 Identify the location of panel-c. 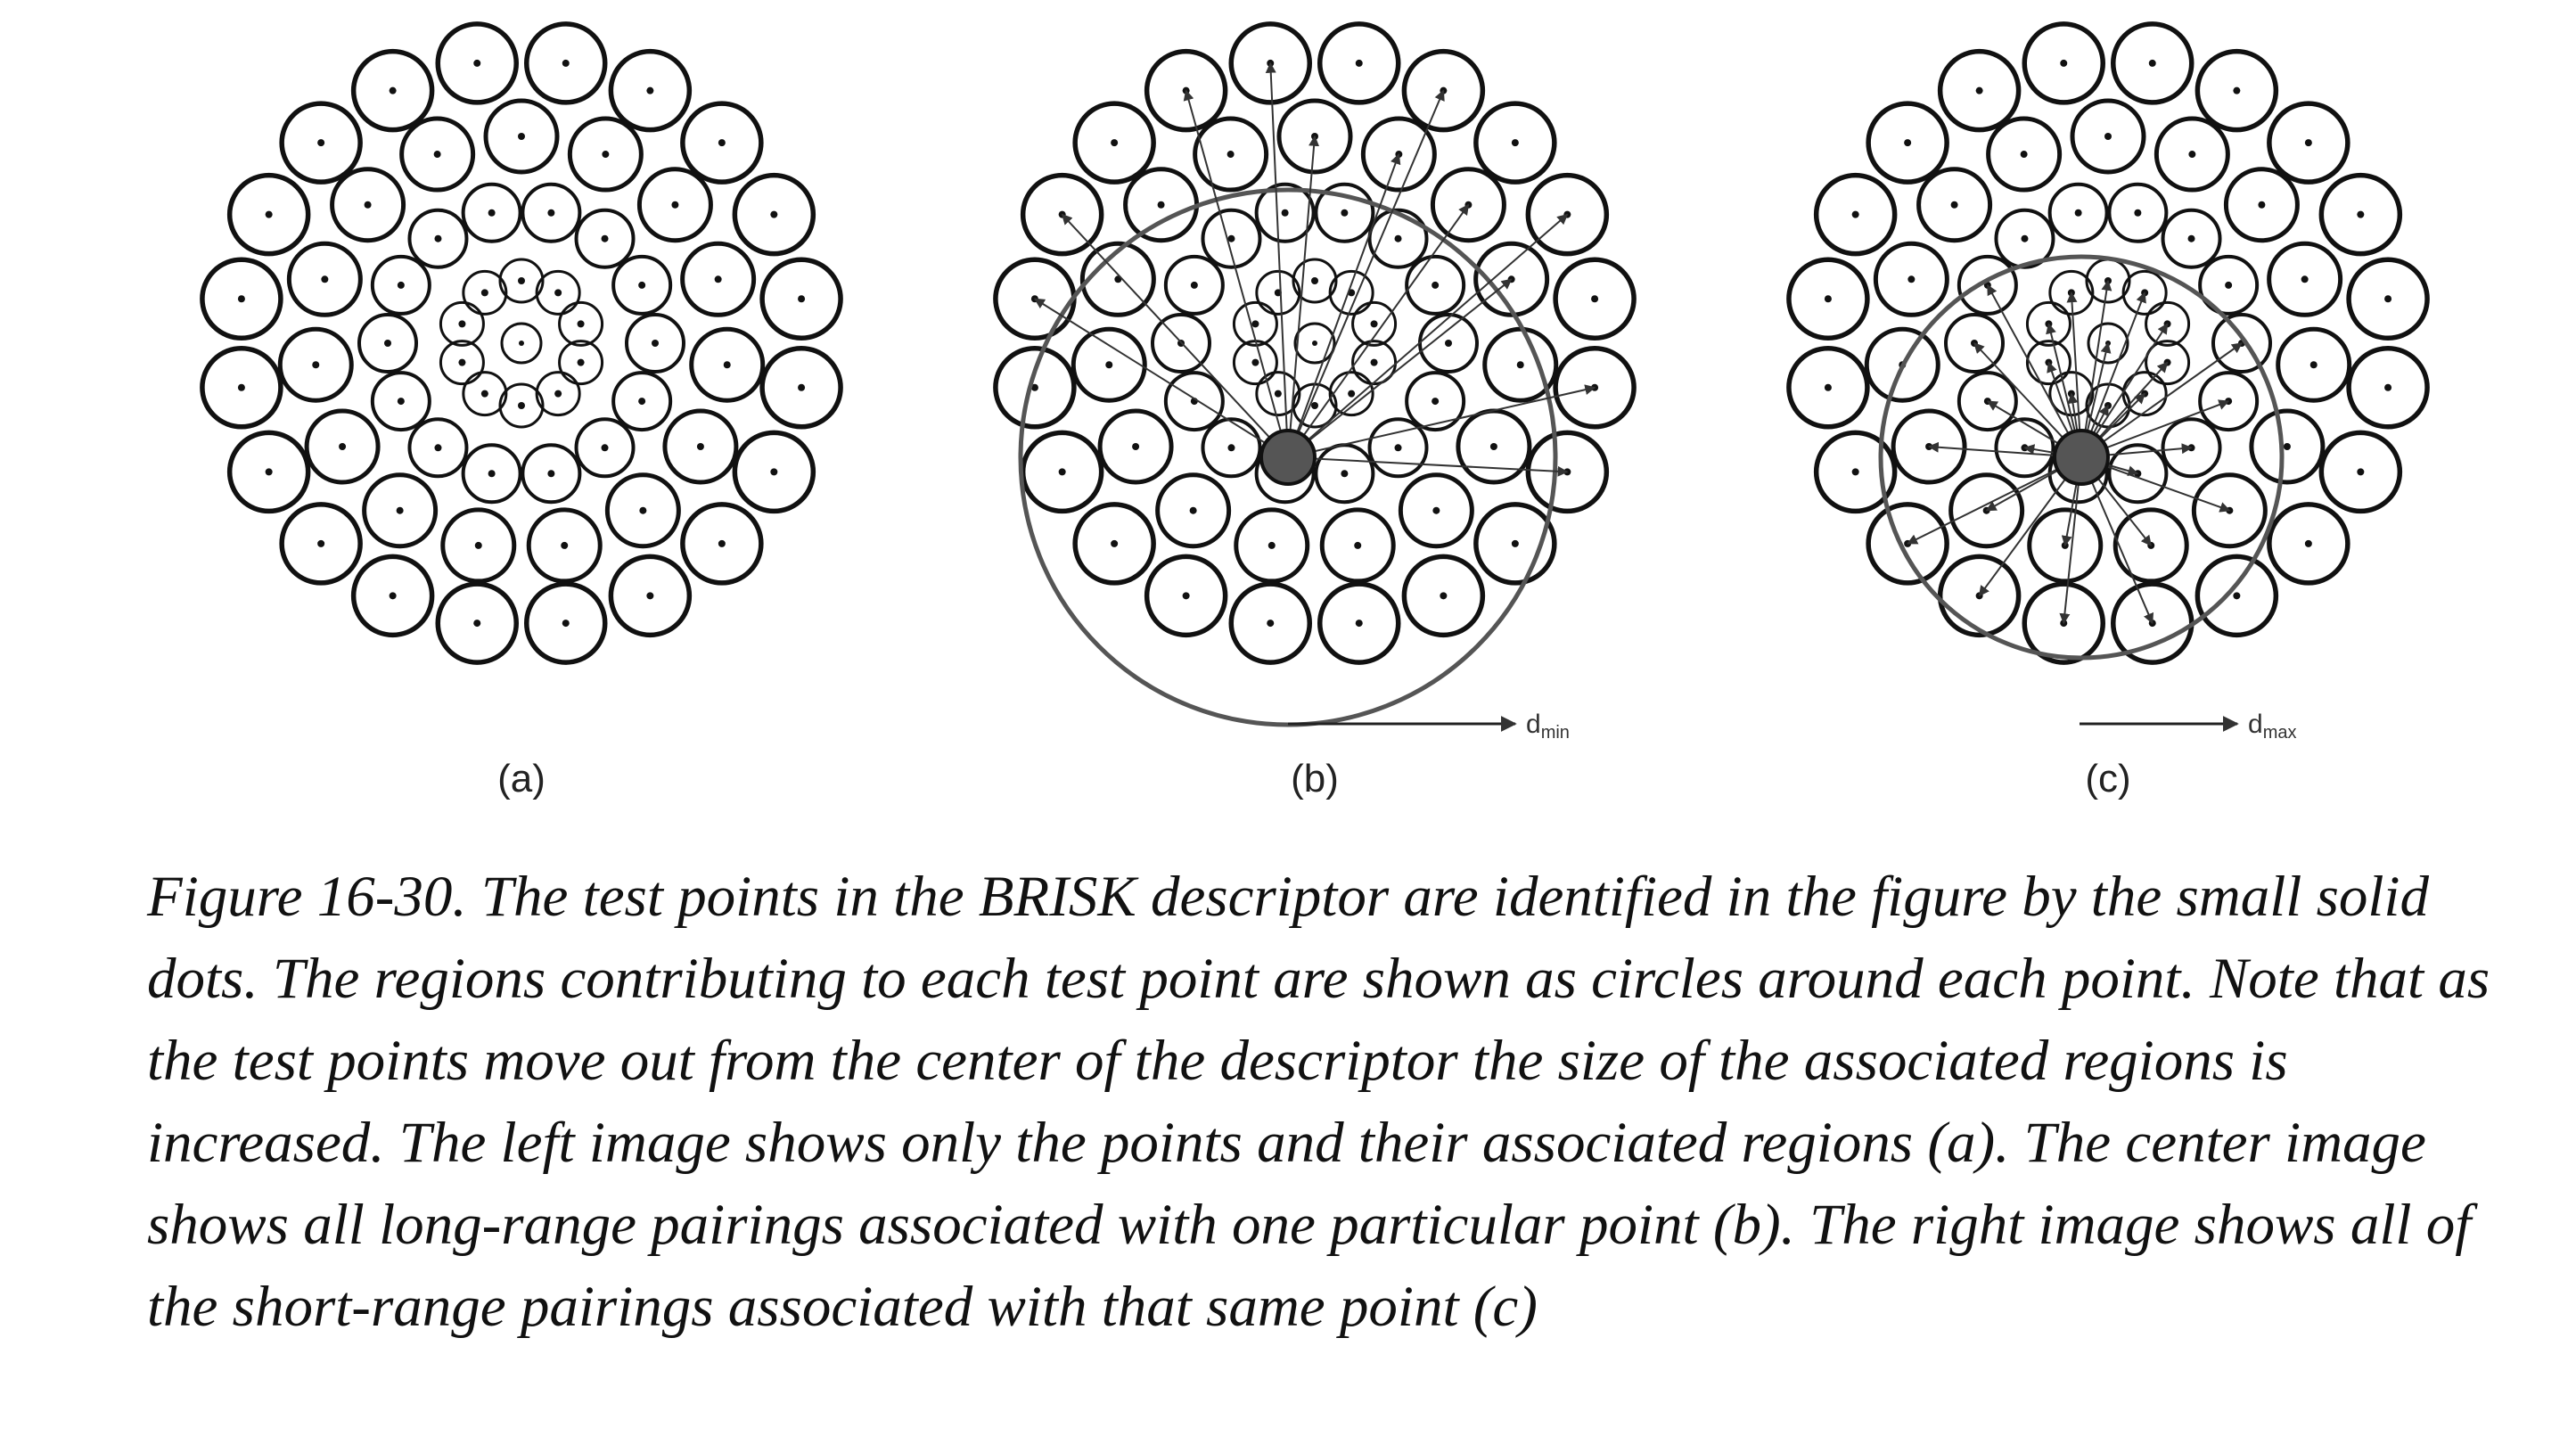
(2108, 343).